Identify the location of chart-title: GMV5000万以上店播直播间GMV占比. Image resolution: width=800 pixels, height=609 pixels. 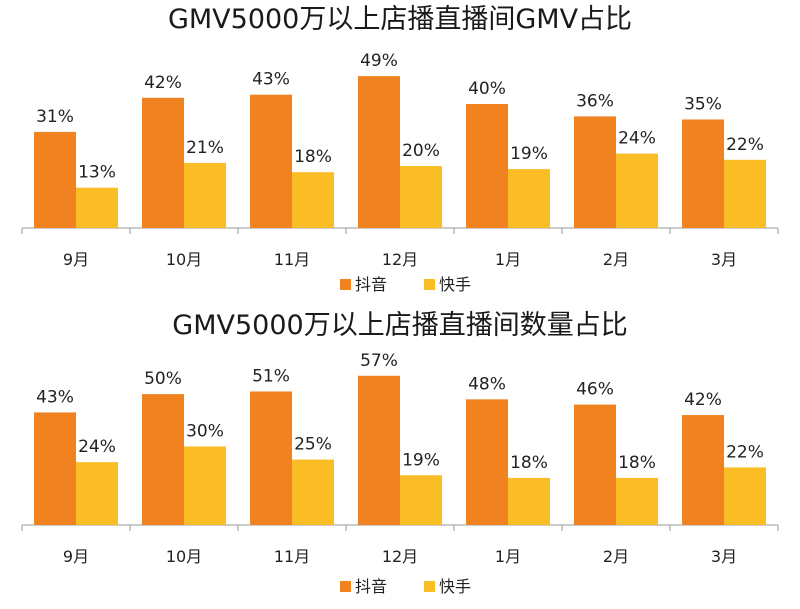
(400, 19).